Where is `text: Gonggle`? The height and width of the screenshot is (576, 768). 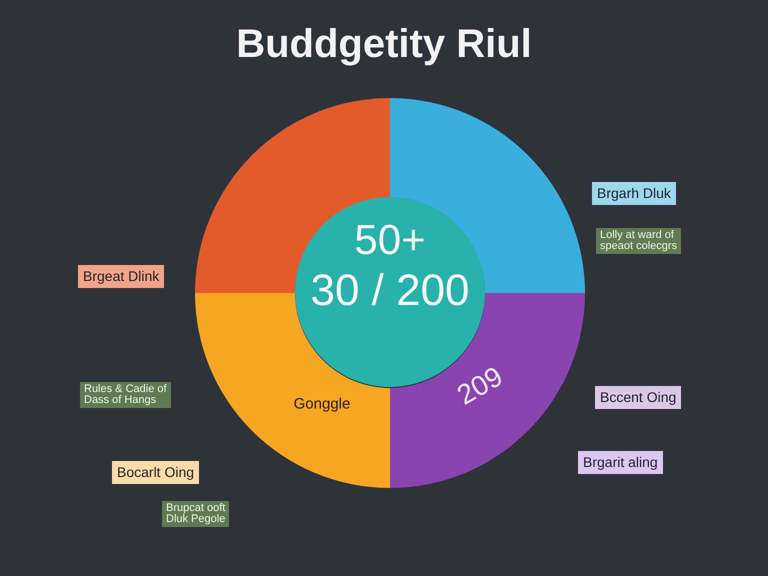 text: Gonggle is located at coordinates (322, 404).